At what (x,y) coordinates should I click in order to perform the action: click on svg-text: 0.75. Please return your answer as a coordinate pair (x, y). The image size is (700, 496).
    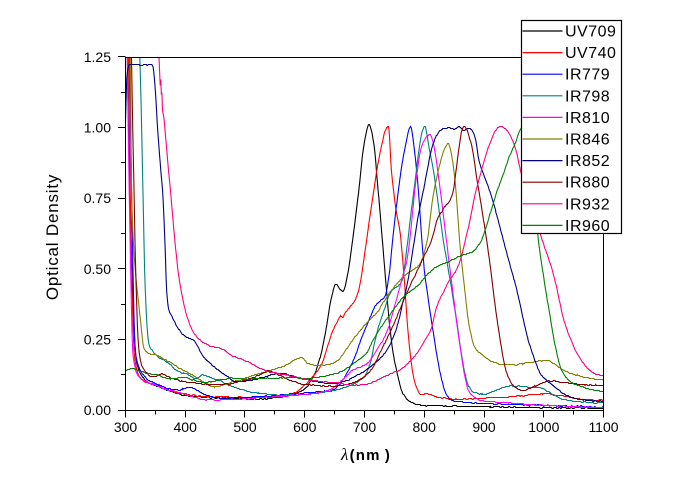
    Looking at the image, I should click on (97, 198).